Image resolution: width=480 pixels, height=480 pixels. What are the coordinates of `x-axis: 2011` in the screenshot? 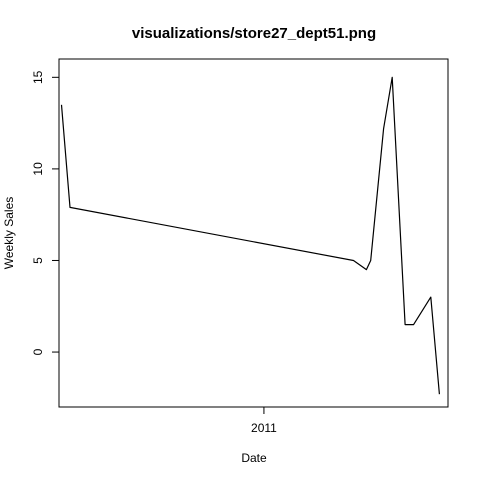 It's located at (264, 421).